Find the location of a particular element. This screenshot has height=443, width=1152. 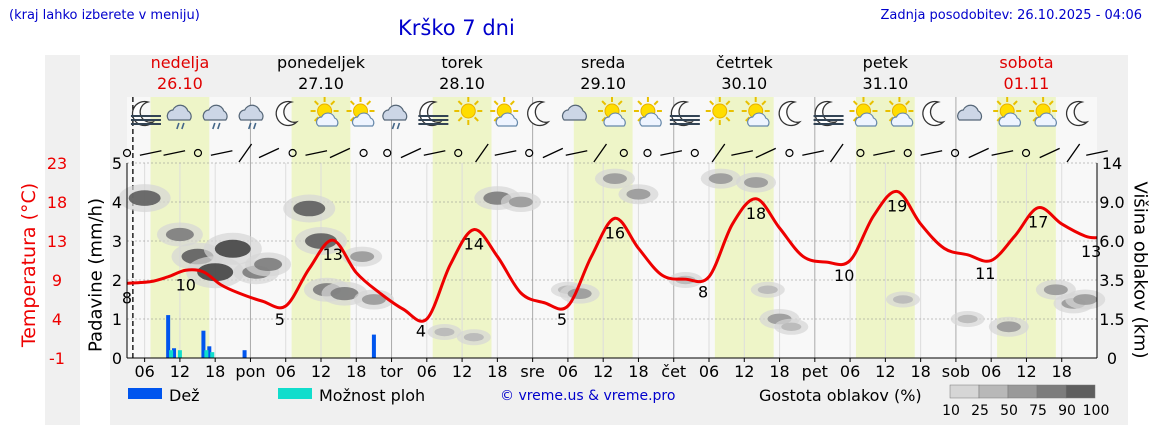

x-tick-label: tor is located at coordinates (391, 371).